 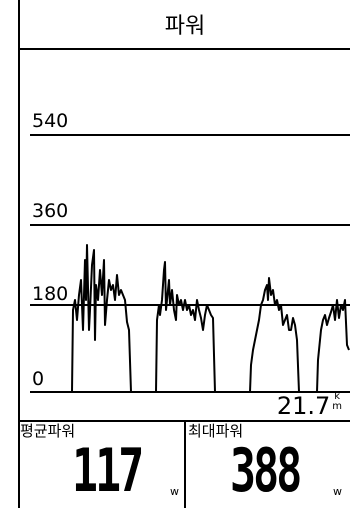 What do you see at coordinates (50, 211) in the screenshot?
I see `y-label-360: 360` at bounding box center [50, 211].